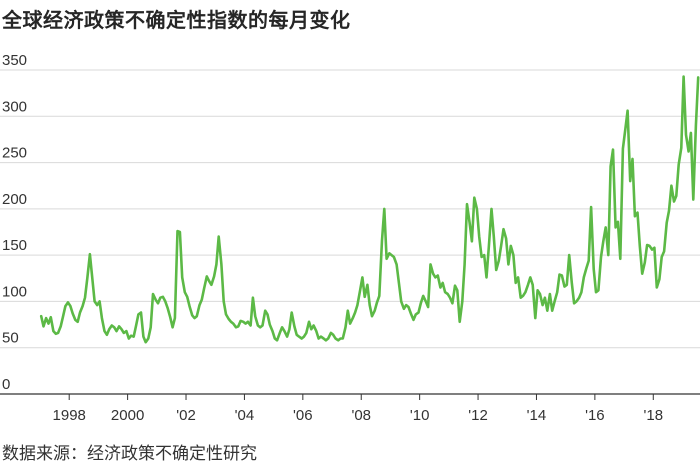 The width and height of the screenshot is (700, 466). I want to click on y-tick-label: 150, so click(14, 245).